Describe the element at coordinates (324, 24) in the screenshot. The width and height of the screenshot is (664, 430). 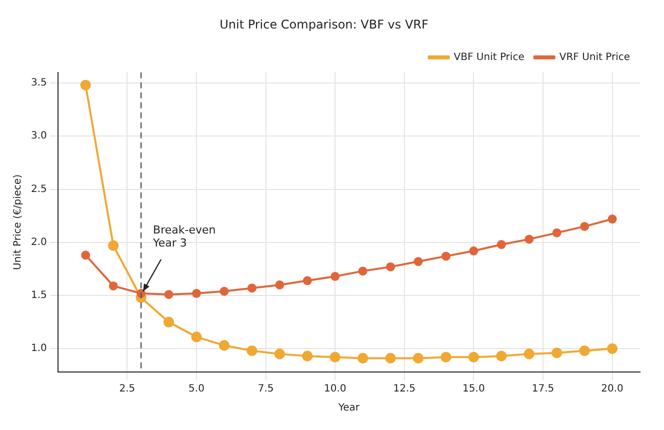
I see `chart-title: Unit Price Comparison: VBF vs VRF` at that location.